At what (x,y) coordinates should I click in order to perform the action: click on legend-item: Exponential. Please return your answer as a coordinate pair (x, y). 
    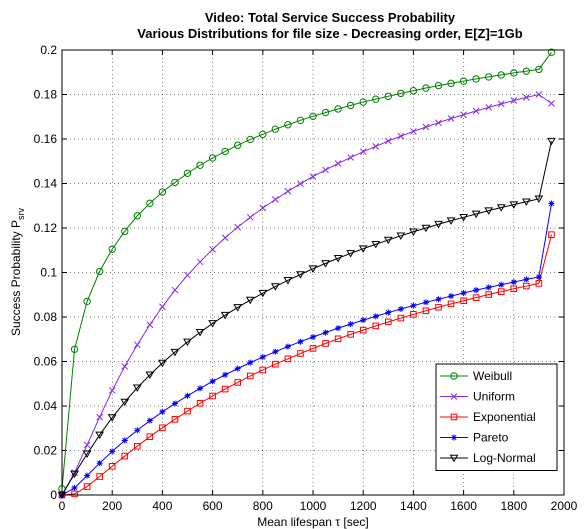
    Looking at the image, I should click on (488, 417).